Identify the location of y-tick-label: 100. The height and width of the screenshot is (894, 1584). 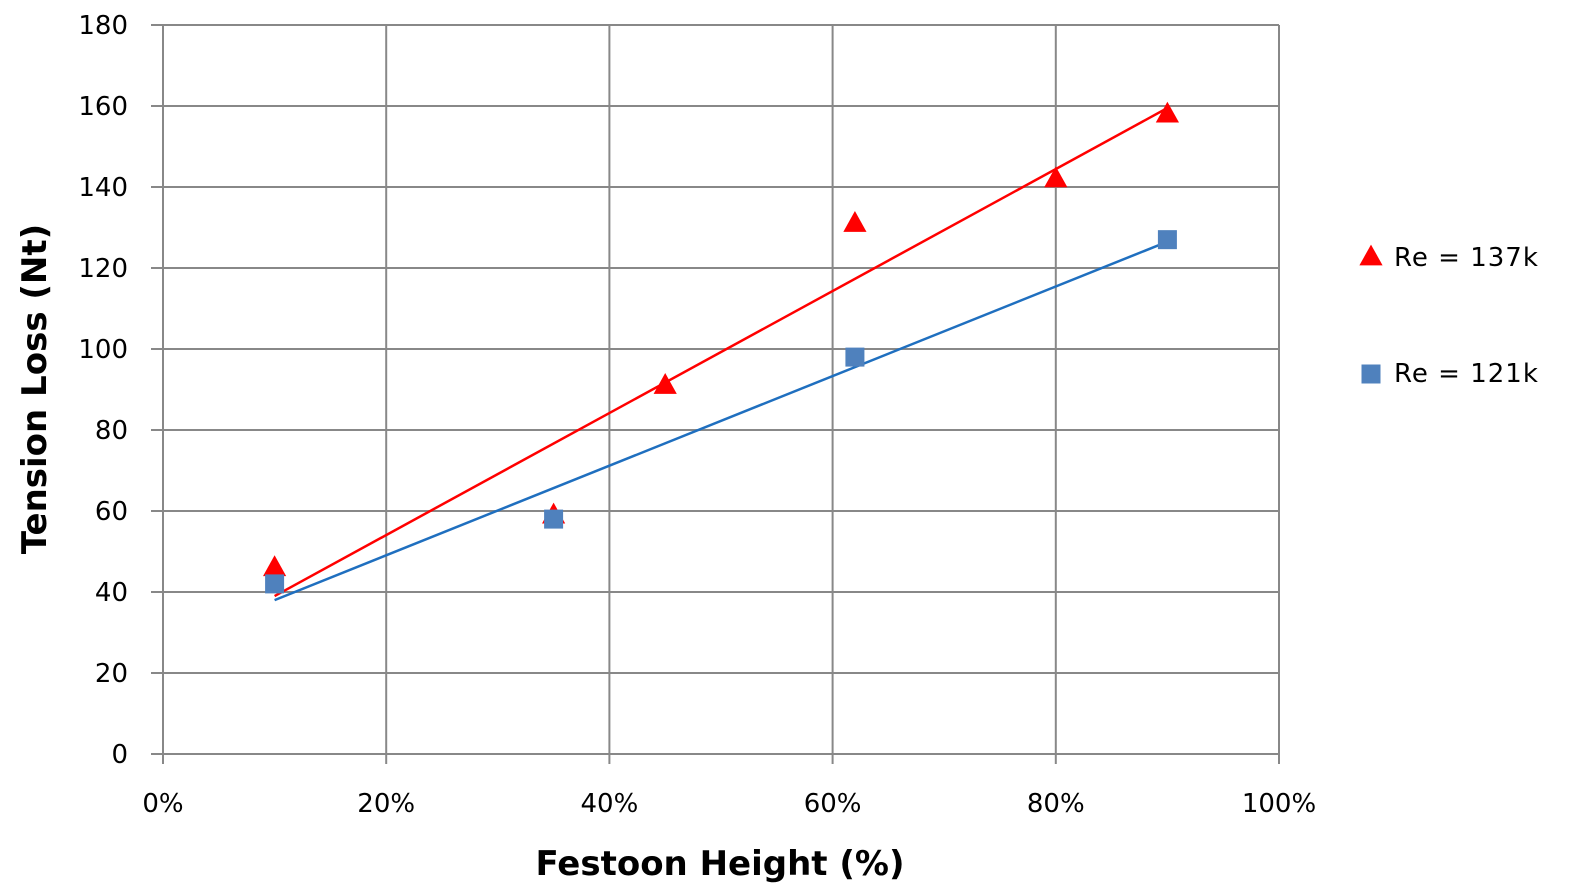
(103, 350).